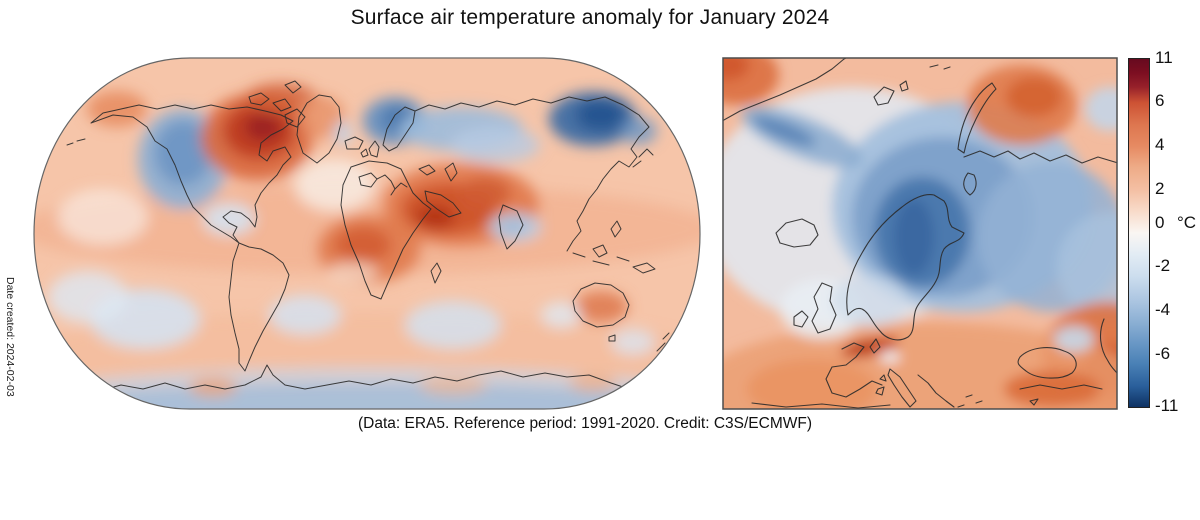 This screenshot has width=1200, height=520. What do you see at coordinates (10, 337) in the screenshot?
I see `date-created-label: Date created: 2024-02-03` at bounding box center [10, 337].